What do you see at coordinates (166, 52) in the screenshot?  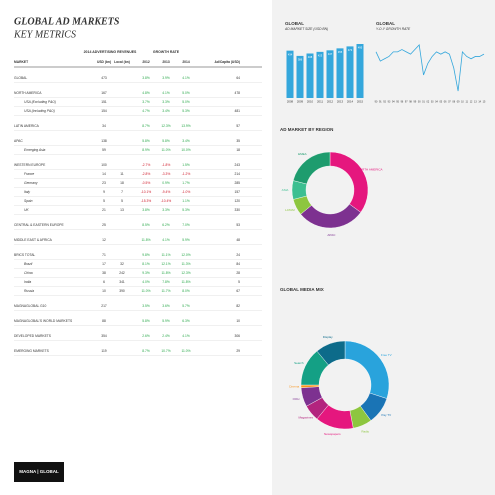 I see `group-header: GROWTH RATE` at bounding box center [166, 52].